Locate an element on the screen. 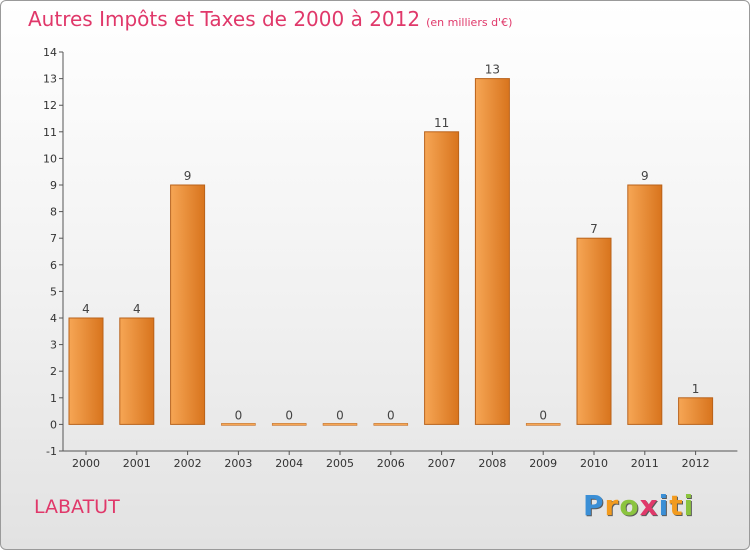 The image size is (750, 550). y-tick-label: 13 is located at coordinates (50, 79).